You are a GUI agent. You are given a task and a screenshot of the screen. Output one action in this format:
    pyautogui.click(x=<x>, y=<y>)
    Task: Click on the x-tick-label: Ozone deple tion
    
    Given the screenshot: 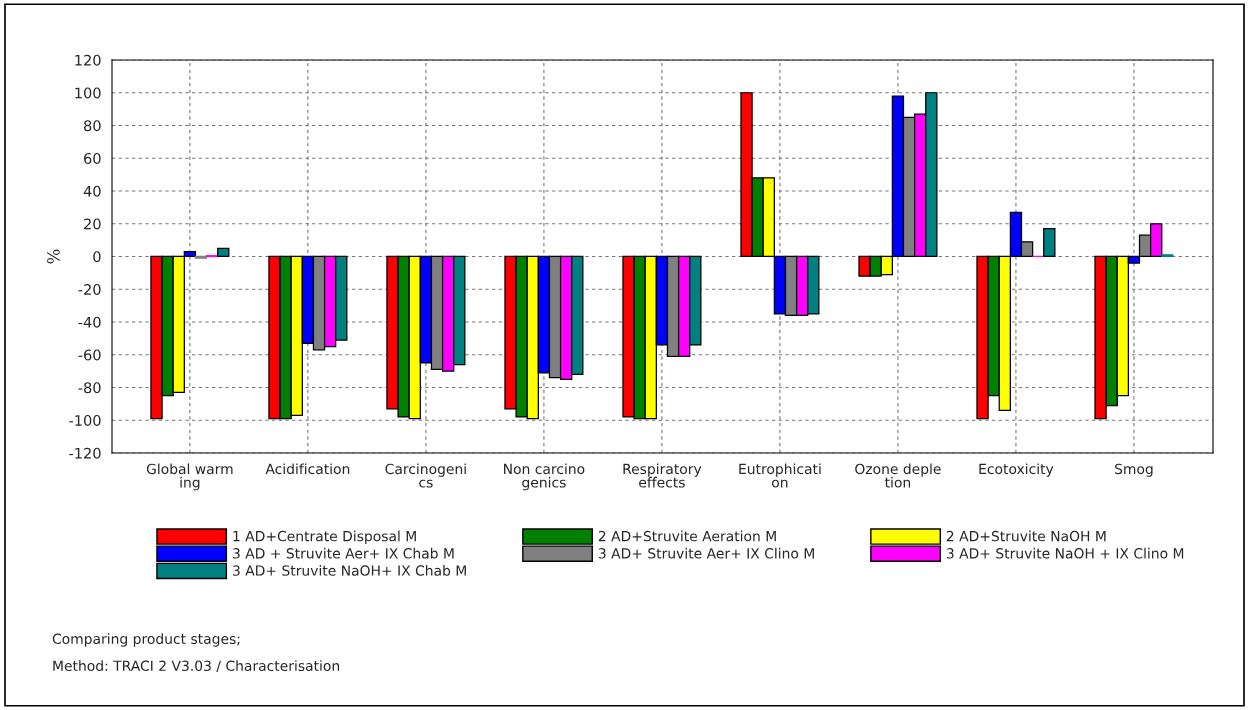 What is the action you would take?
    pyautogui.click(x=898, y=475)
    